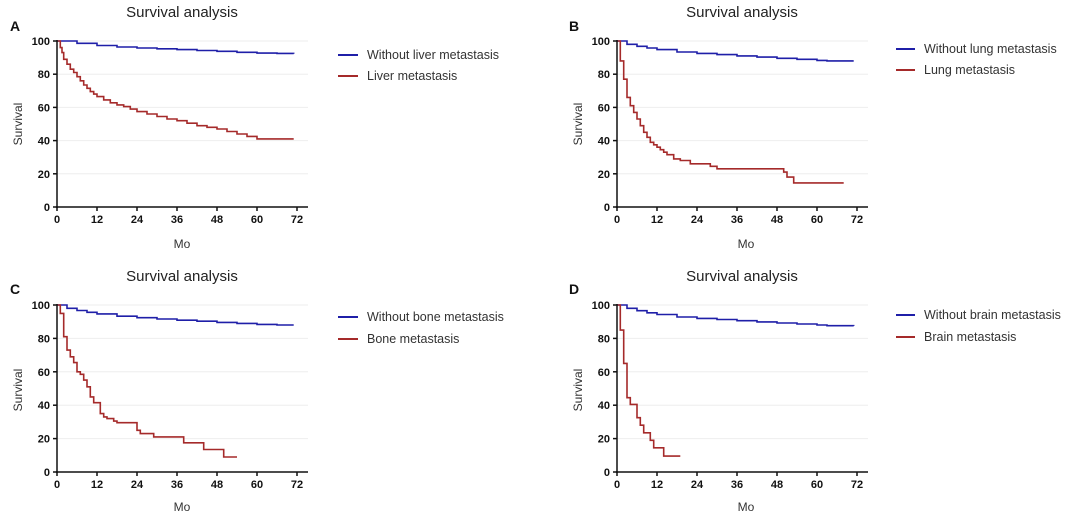 This screenshot has height=515, width=1080. What do you see at coordinates (657, 220) in the screenshot?
I see `panel-b-x-tick-label: 12` at bounding box center [657, 220].